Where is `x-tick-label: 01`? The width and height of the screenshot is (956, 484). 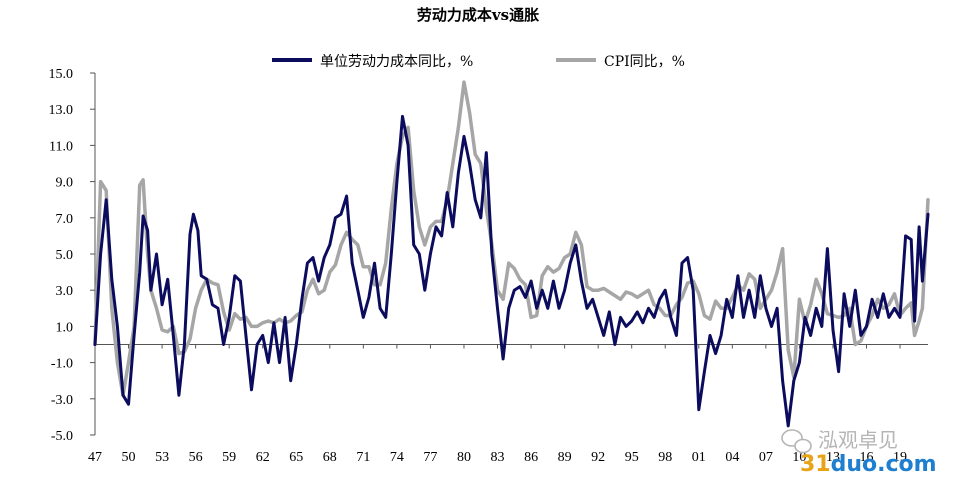
x-tick-label: 01 is located at coordinates (699, 457).